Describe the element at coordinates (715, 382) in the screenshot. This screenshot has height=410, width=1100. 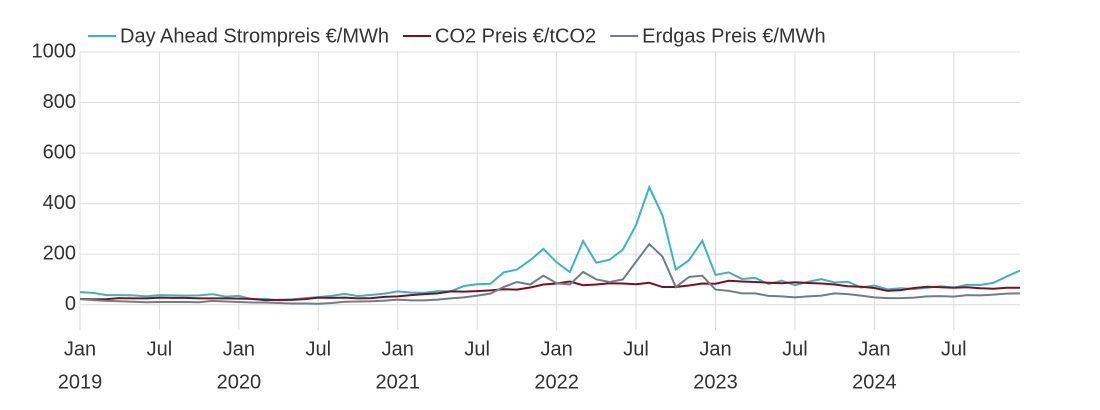
I see `x-tick-label: 2023` at that location.